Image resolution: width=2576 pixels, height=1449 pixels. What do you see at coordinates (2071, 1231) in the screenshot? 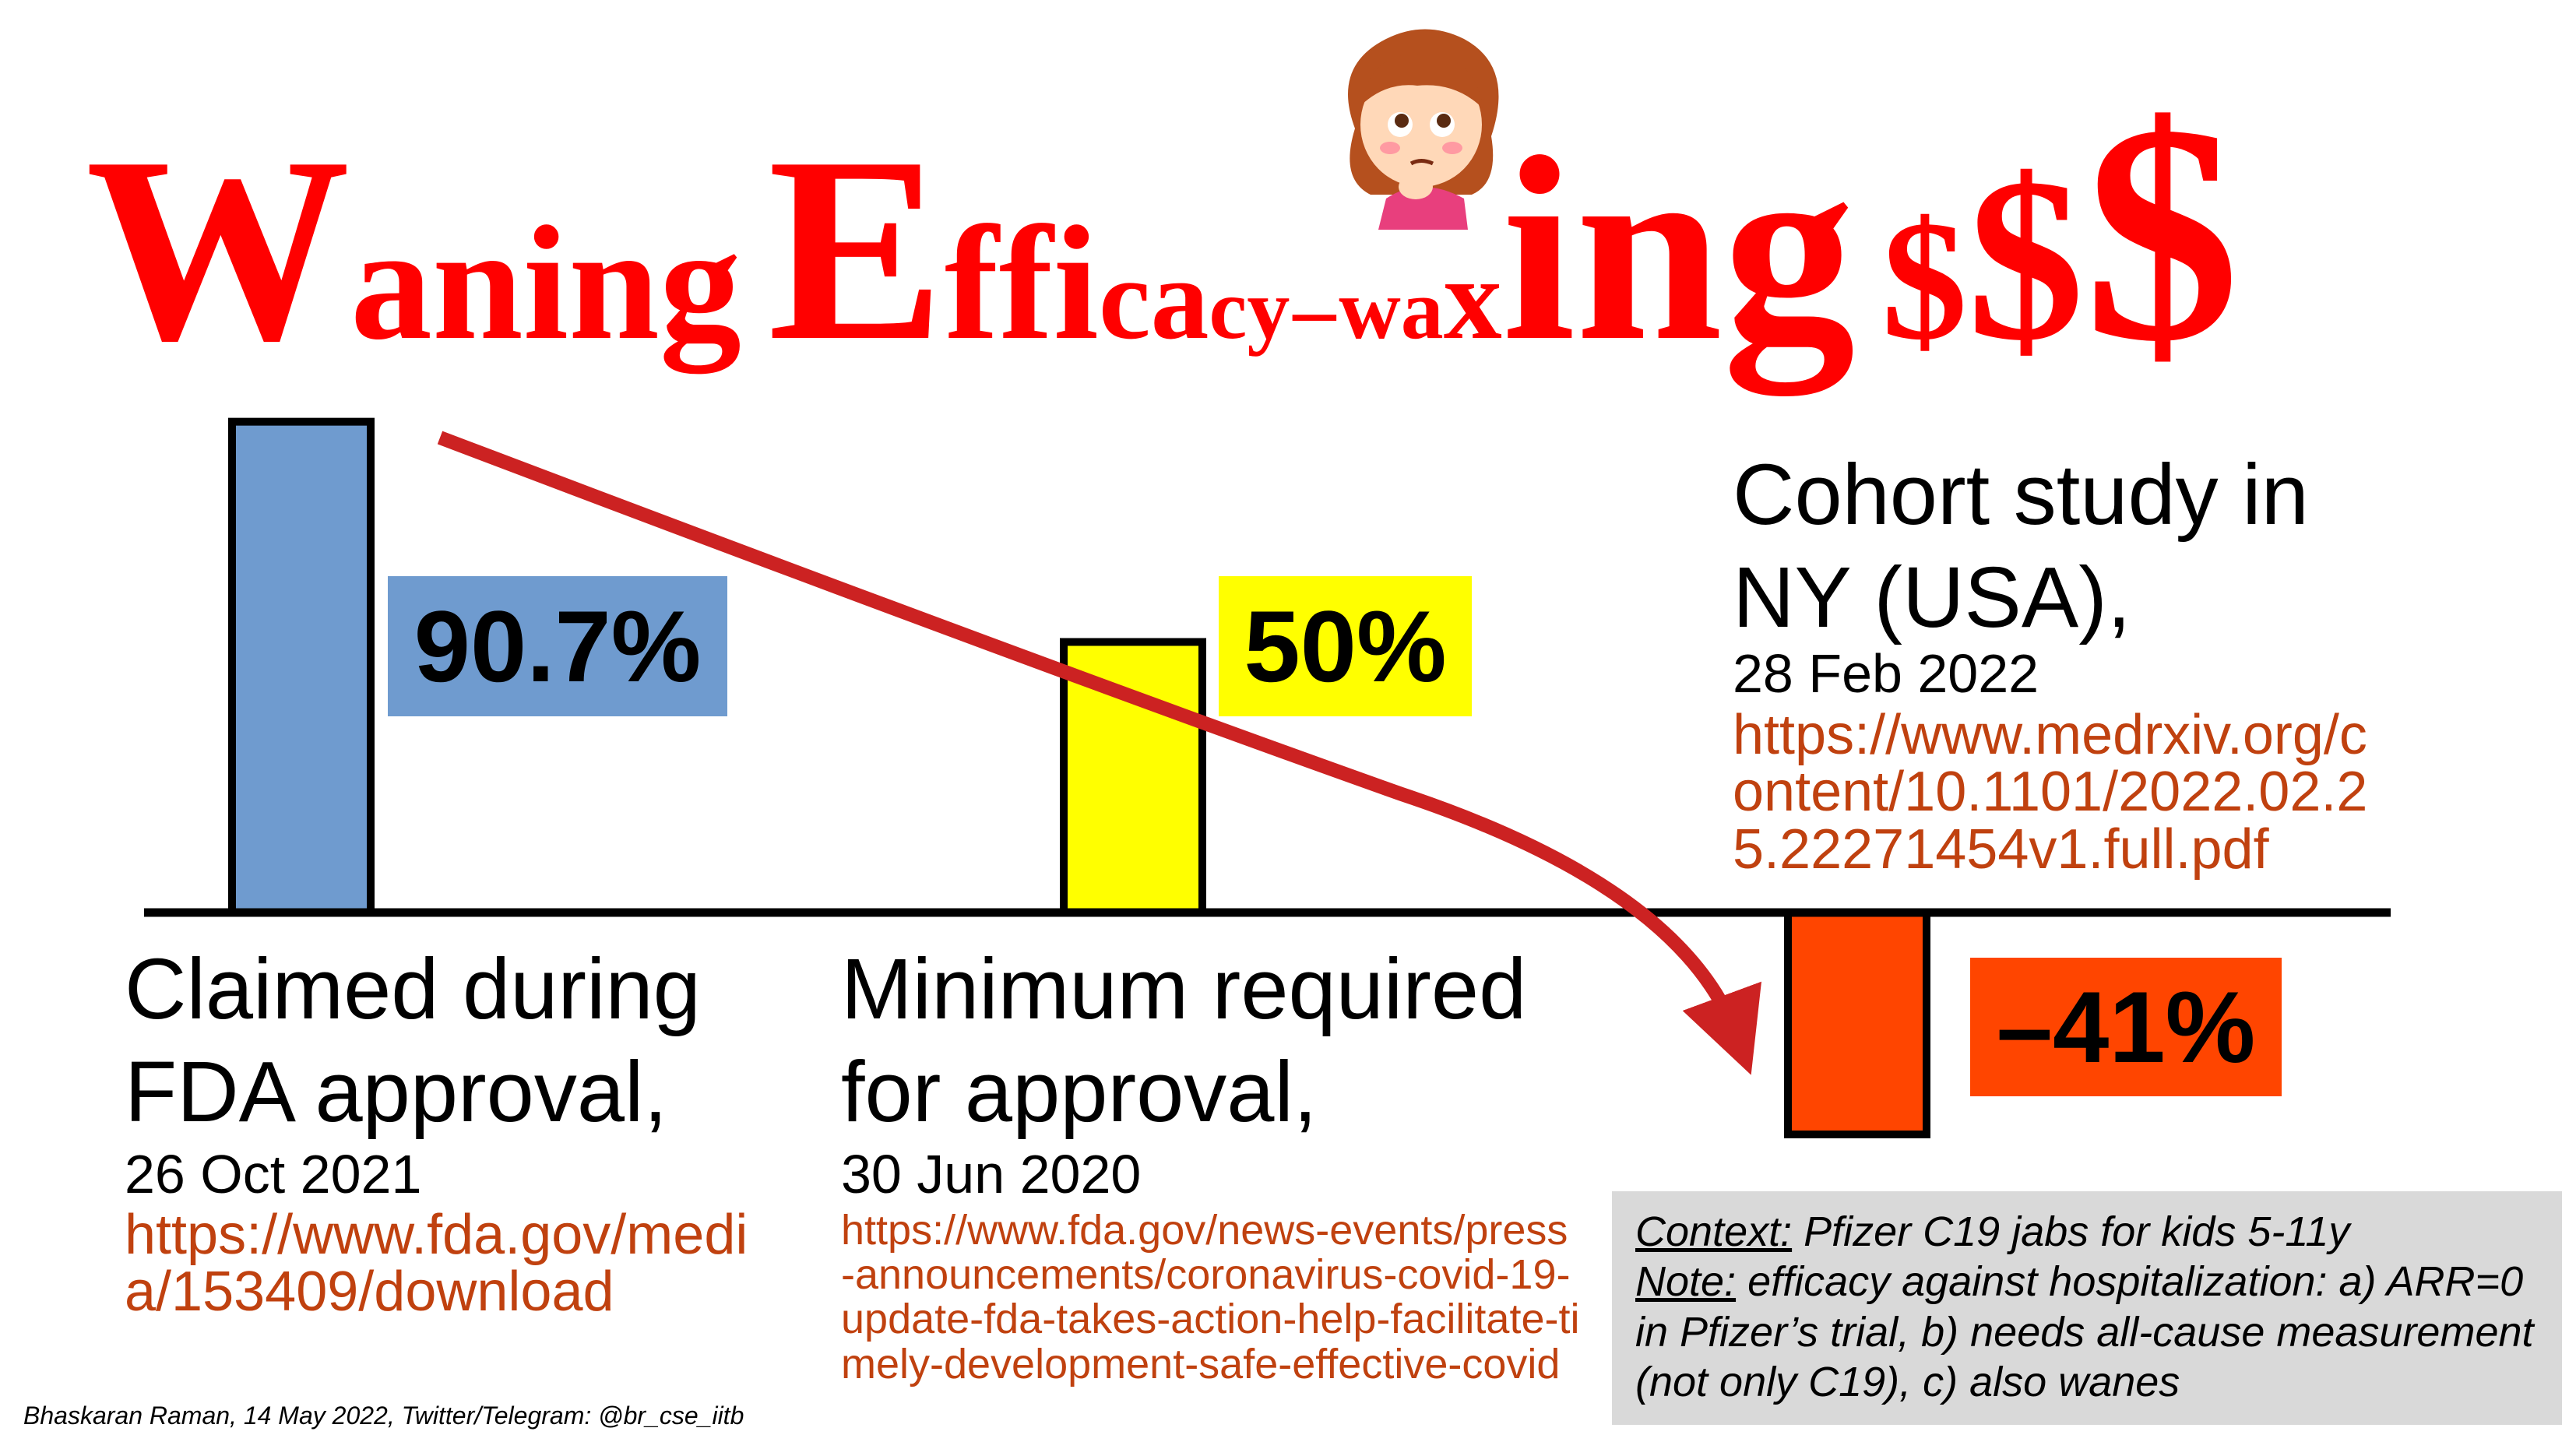
I see `context-text: Pfizer C19 jabs for kids 5-11y` at bounding box center [2071, 1231].